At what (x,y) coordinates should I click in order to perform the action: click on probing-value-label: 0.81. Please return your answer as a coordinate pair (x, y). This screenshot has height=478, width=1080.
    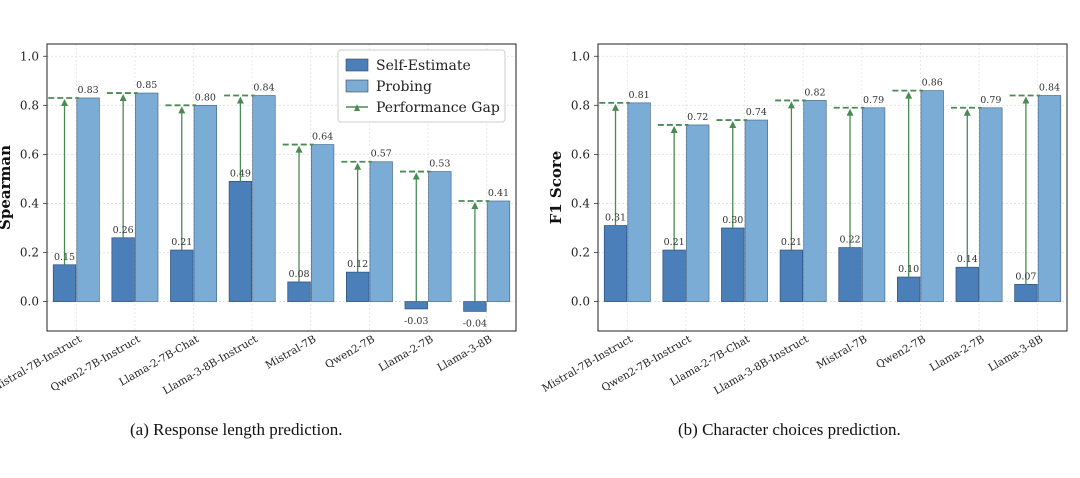
    Looking at the image, I should click on (639, 95).